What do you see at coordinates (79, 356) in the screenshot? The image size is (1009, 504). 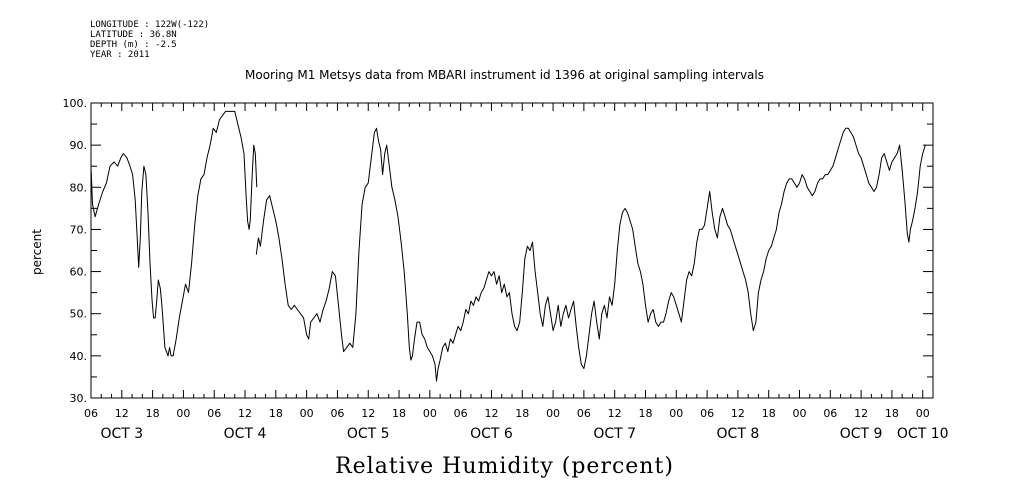 I see `y-tick-label: 40.` at bounding box center [79, 356].